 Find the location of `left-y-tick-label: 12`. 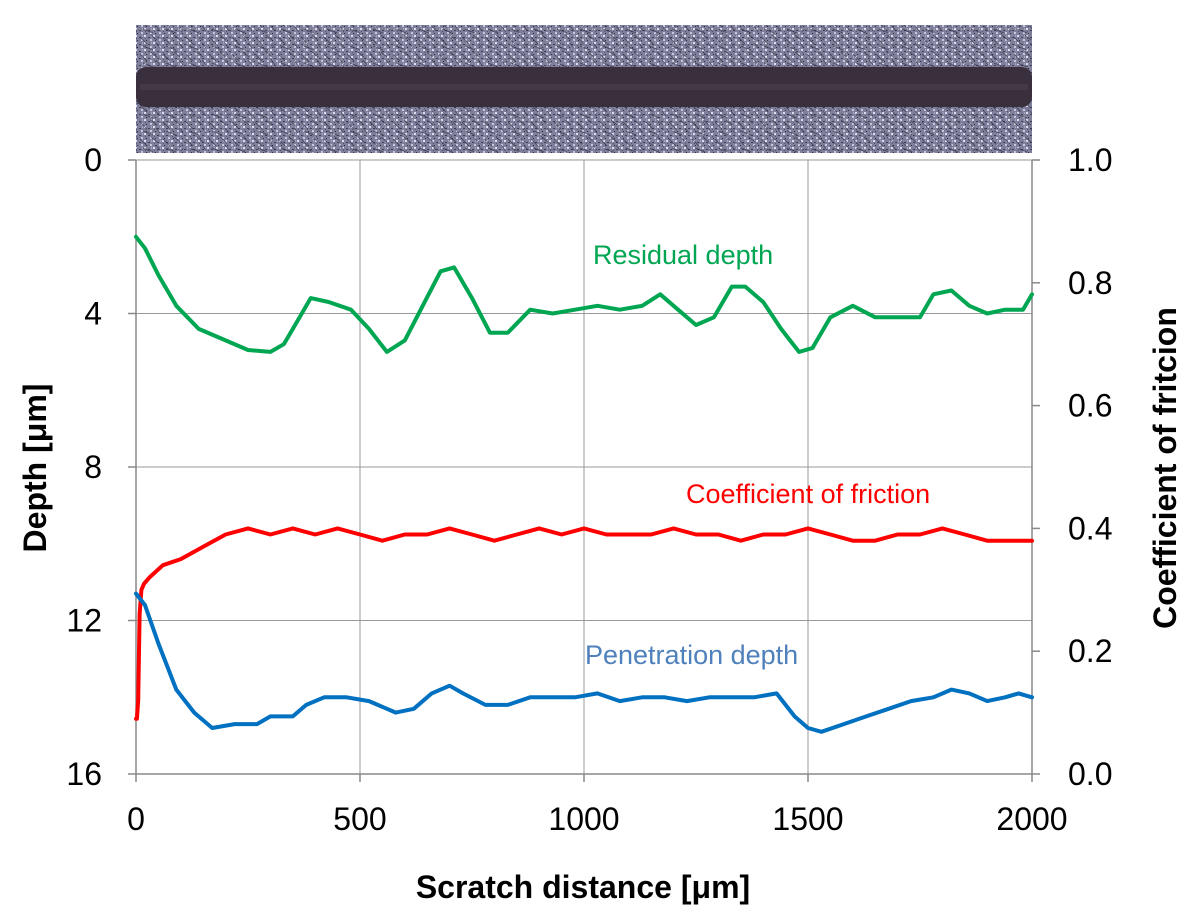

left-y-tick-label: 12 is located at coordinates (84, 621).